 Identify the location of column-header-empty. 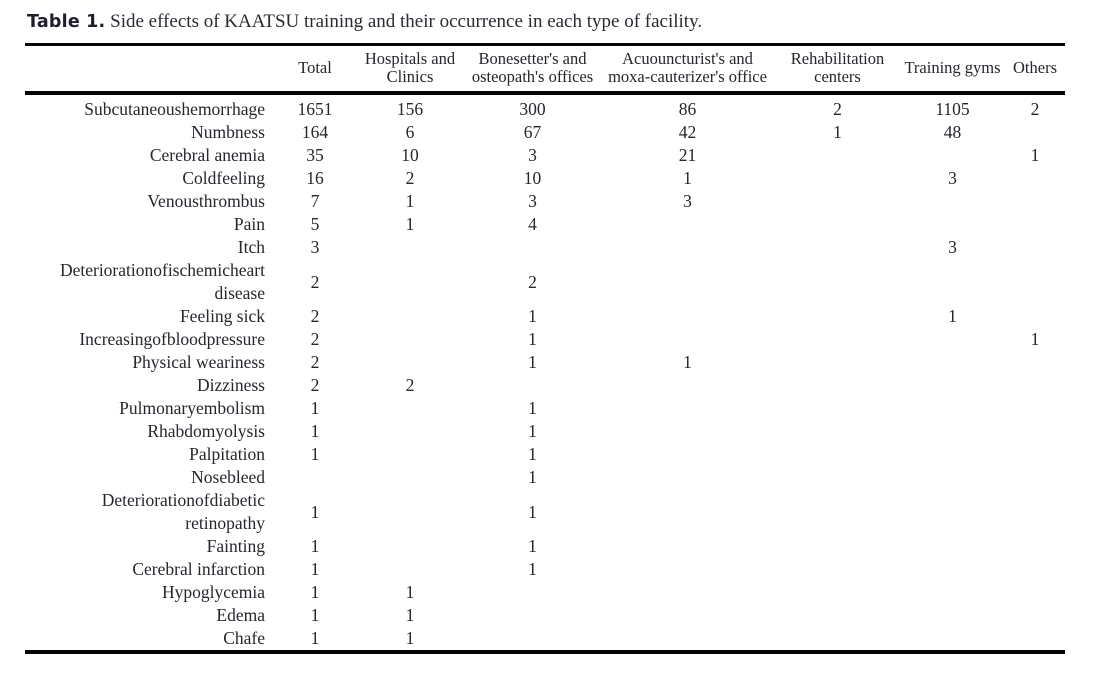
(150, 69).